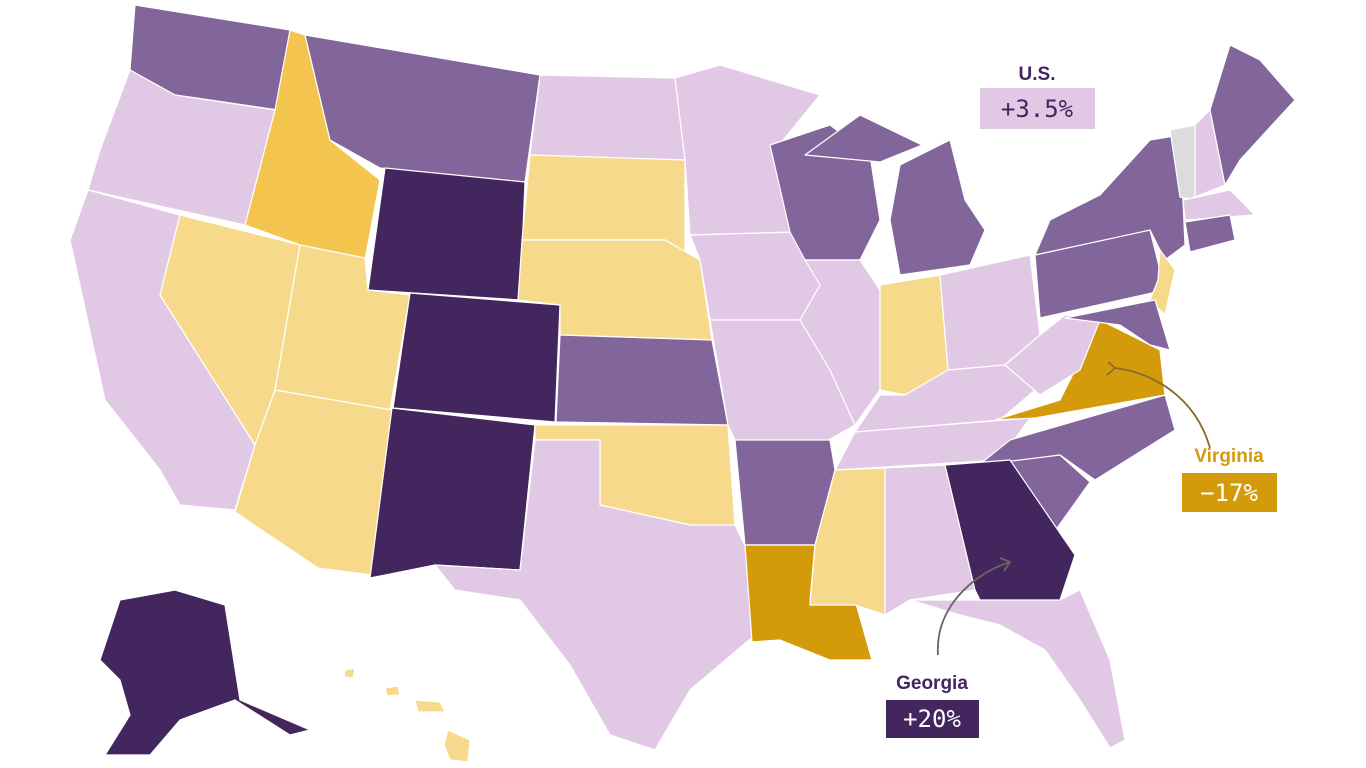 This screenshot has width=1366, height=768. What do you see at coordinates (1162, 408) in the screenshot?
I see `virginia-arrow` at bounding box center [1162, 408].